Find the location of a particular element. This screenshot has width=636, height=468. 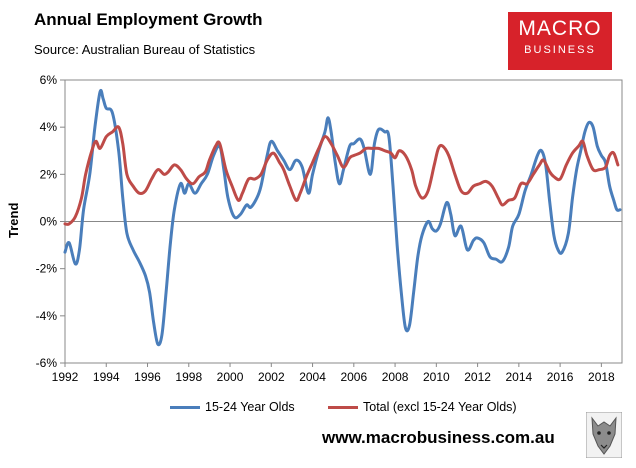

legend-item-total: Total (excl 15-24 Year Olds) is located at coordinates (422, 407).